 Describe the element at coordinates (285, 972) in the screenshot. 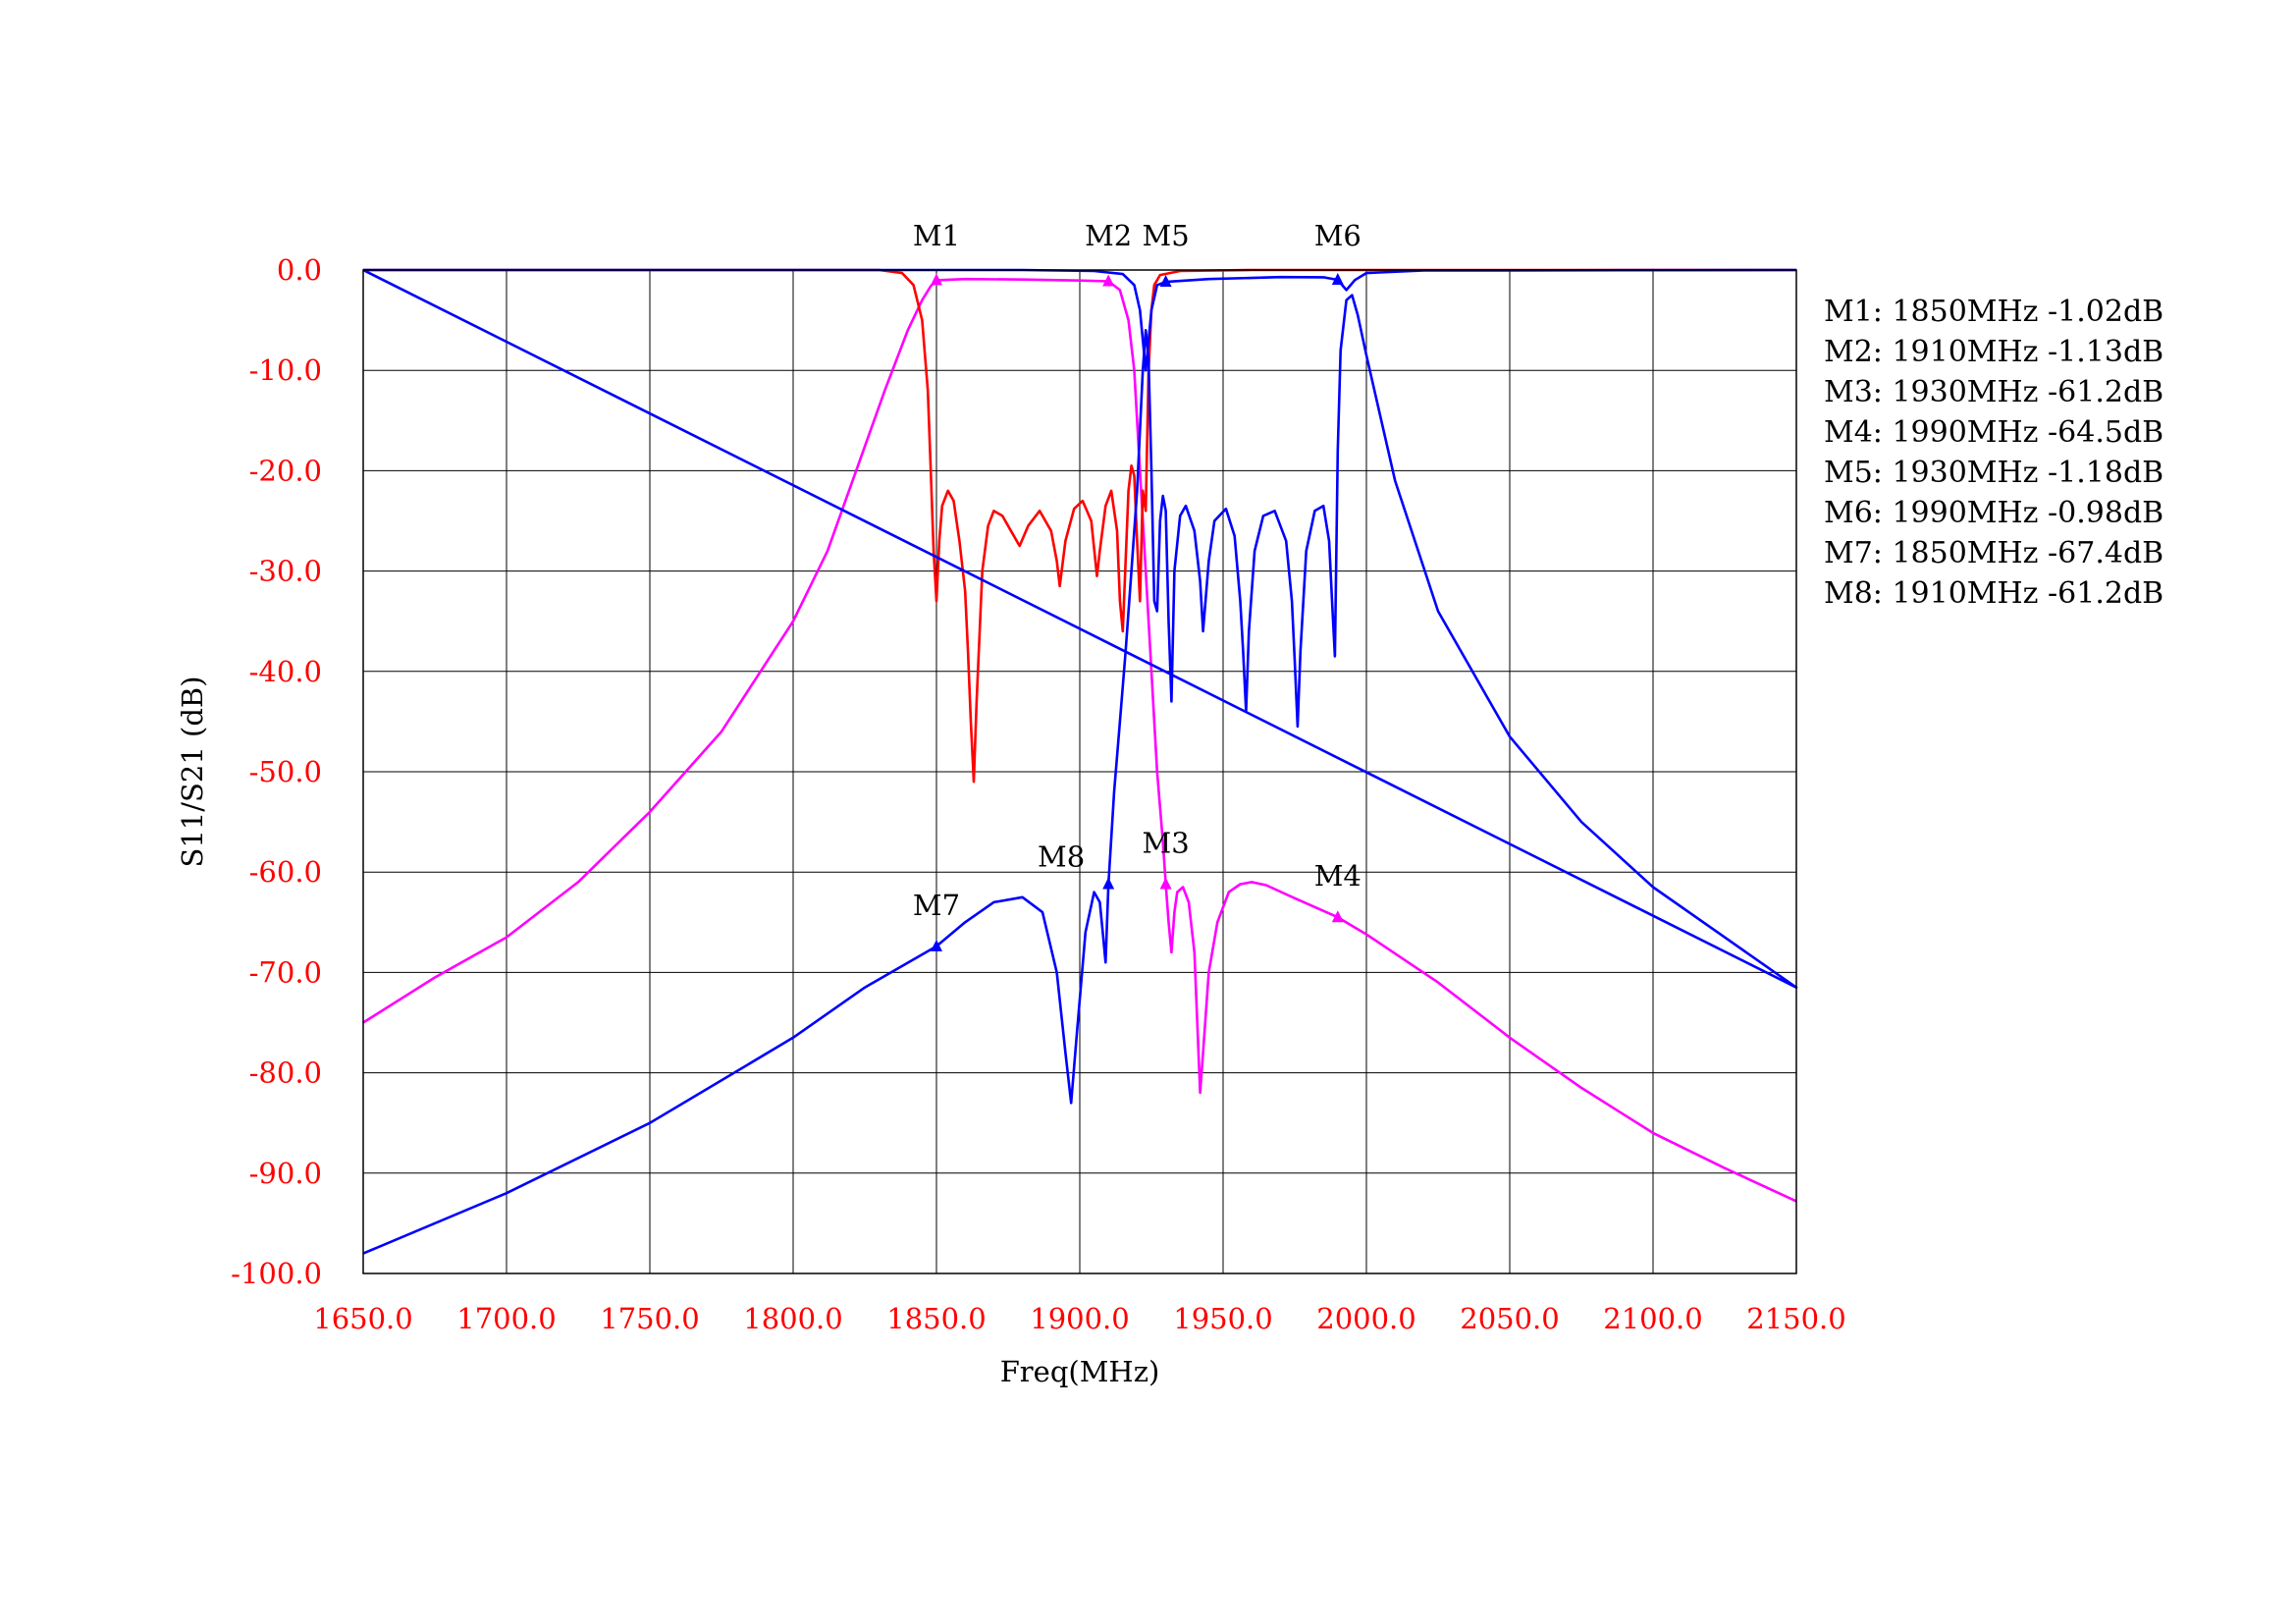

I see `y-tick-label: -70.0` at that location.